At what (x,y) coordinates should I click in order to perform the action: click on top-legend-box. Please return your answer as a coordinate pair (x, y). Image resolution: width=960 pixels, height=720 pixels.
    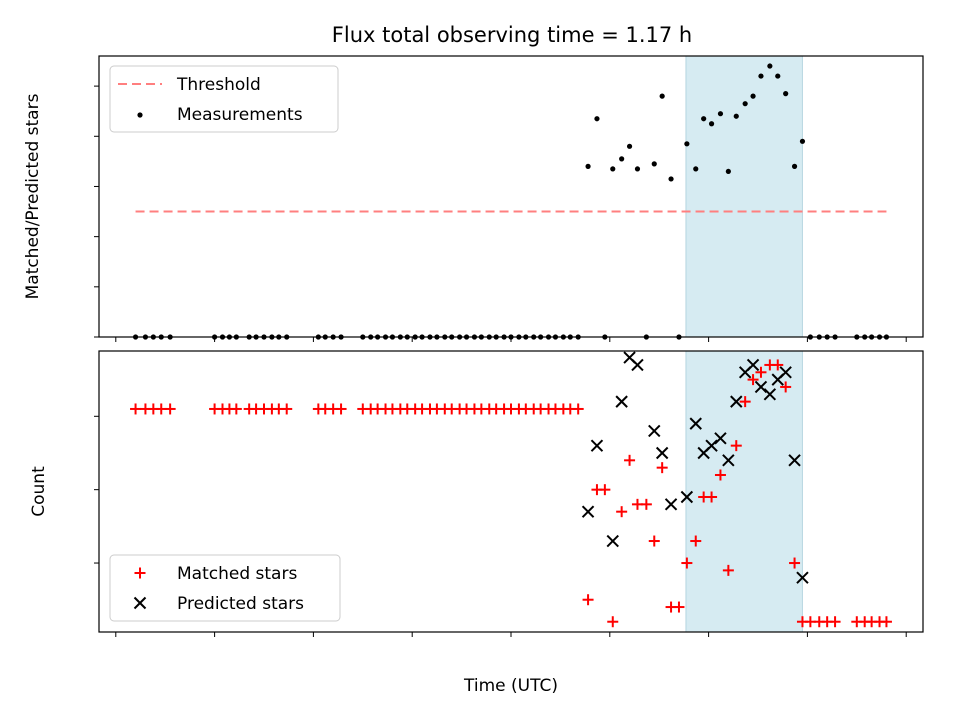
    Looking at the image, I should click on (224, 99).